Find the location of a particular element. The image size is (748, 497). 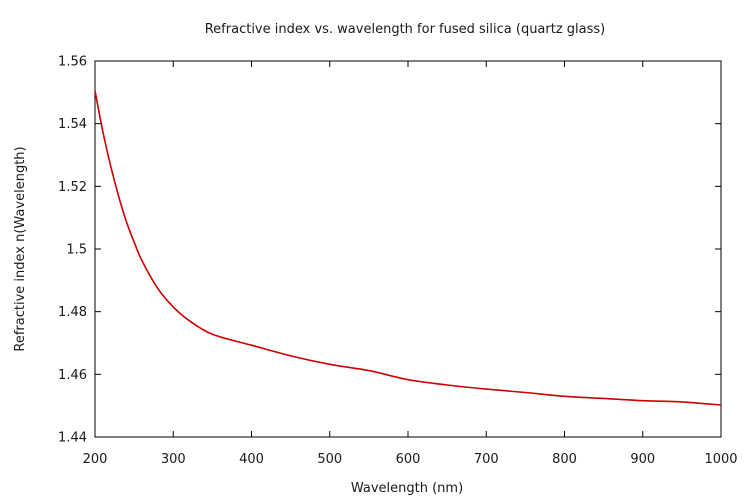

x-tick-label: 500 is located at coordinates (329, 459).